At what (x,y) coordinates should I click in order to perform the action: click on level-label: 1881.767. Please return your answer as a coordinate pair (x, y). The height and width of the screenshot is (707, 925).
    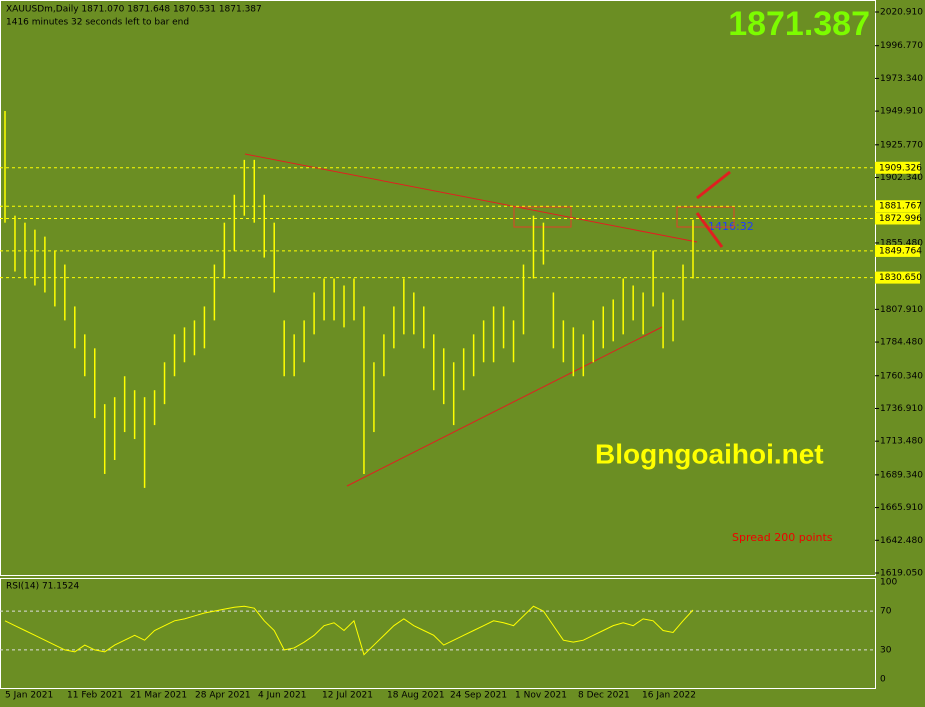
    Looking at the image, I should click on (900, 207).